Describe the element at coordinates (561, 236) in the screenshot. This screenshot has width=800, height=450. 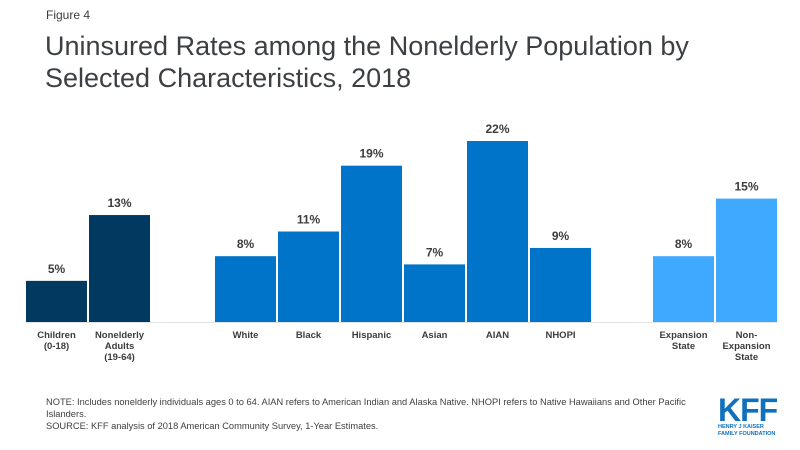
I see `data-label: 9%` at that location.